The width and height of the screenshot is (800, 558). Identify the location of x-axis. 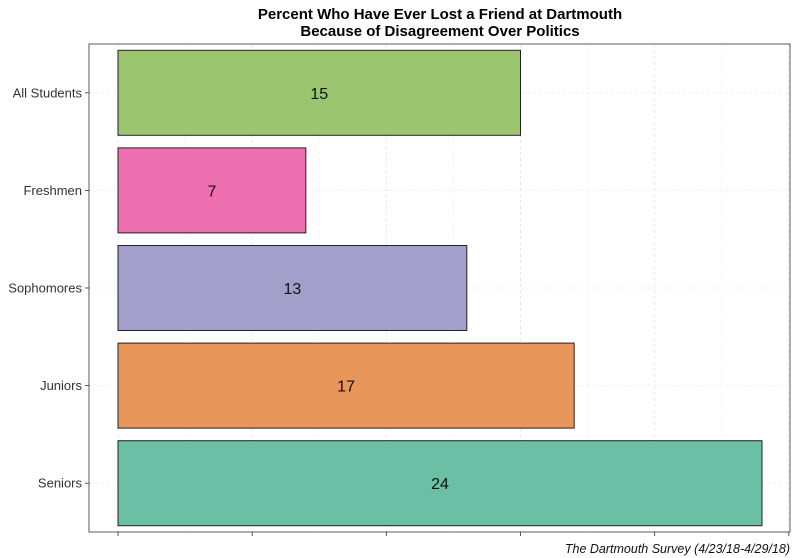
(453, 534).